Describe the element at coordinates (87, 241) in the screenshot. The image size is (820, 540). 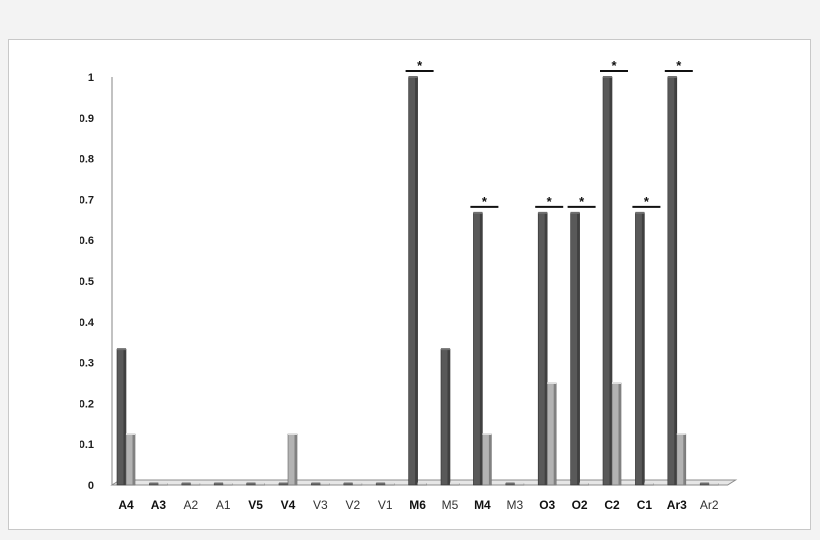
I see `y-tick-label: 0.6` at that location.